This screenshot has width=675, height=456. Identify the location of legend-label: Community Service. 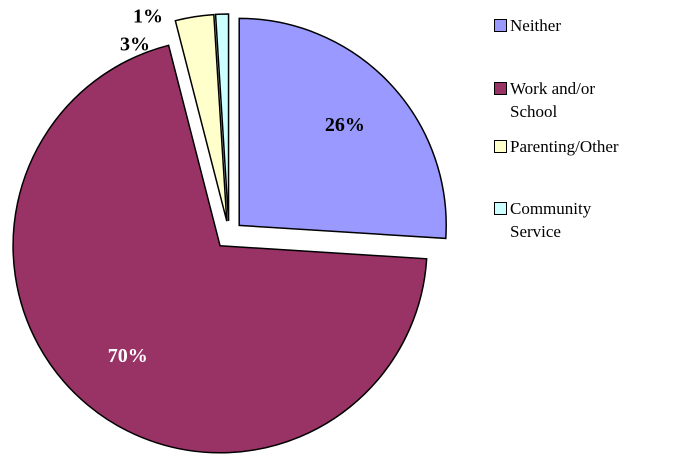
(551, 220).